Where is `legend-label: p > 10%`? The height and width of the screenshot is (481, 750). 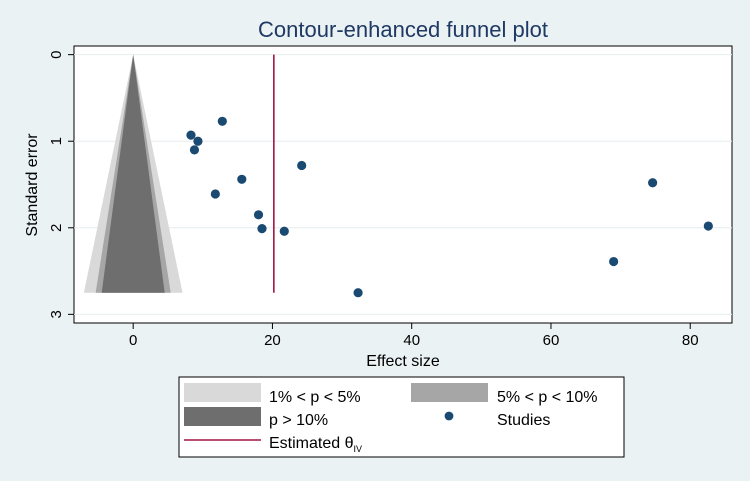
legend-label: p > 10% is located at coordinates (298, 420).